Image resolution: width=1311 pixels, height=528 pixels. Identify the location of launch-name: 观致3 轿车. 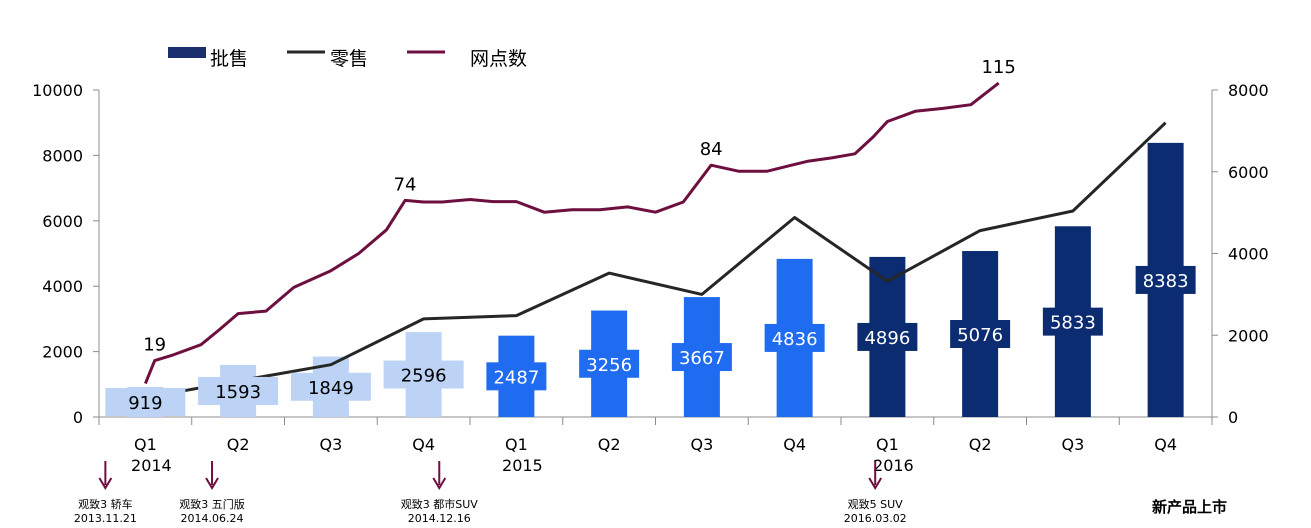
(105, 504).